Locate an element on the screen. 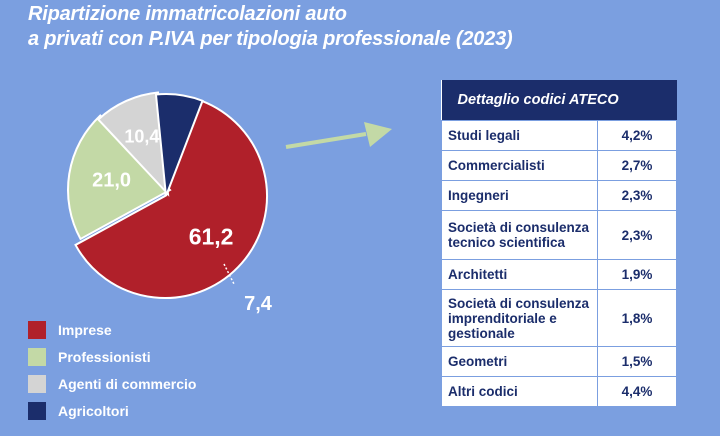 This screenshot has width=720, height=436. pie-slice-agricoltori is located at coordinates (179, 145).